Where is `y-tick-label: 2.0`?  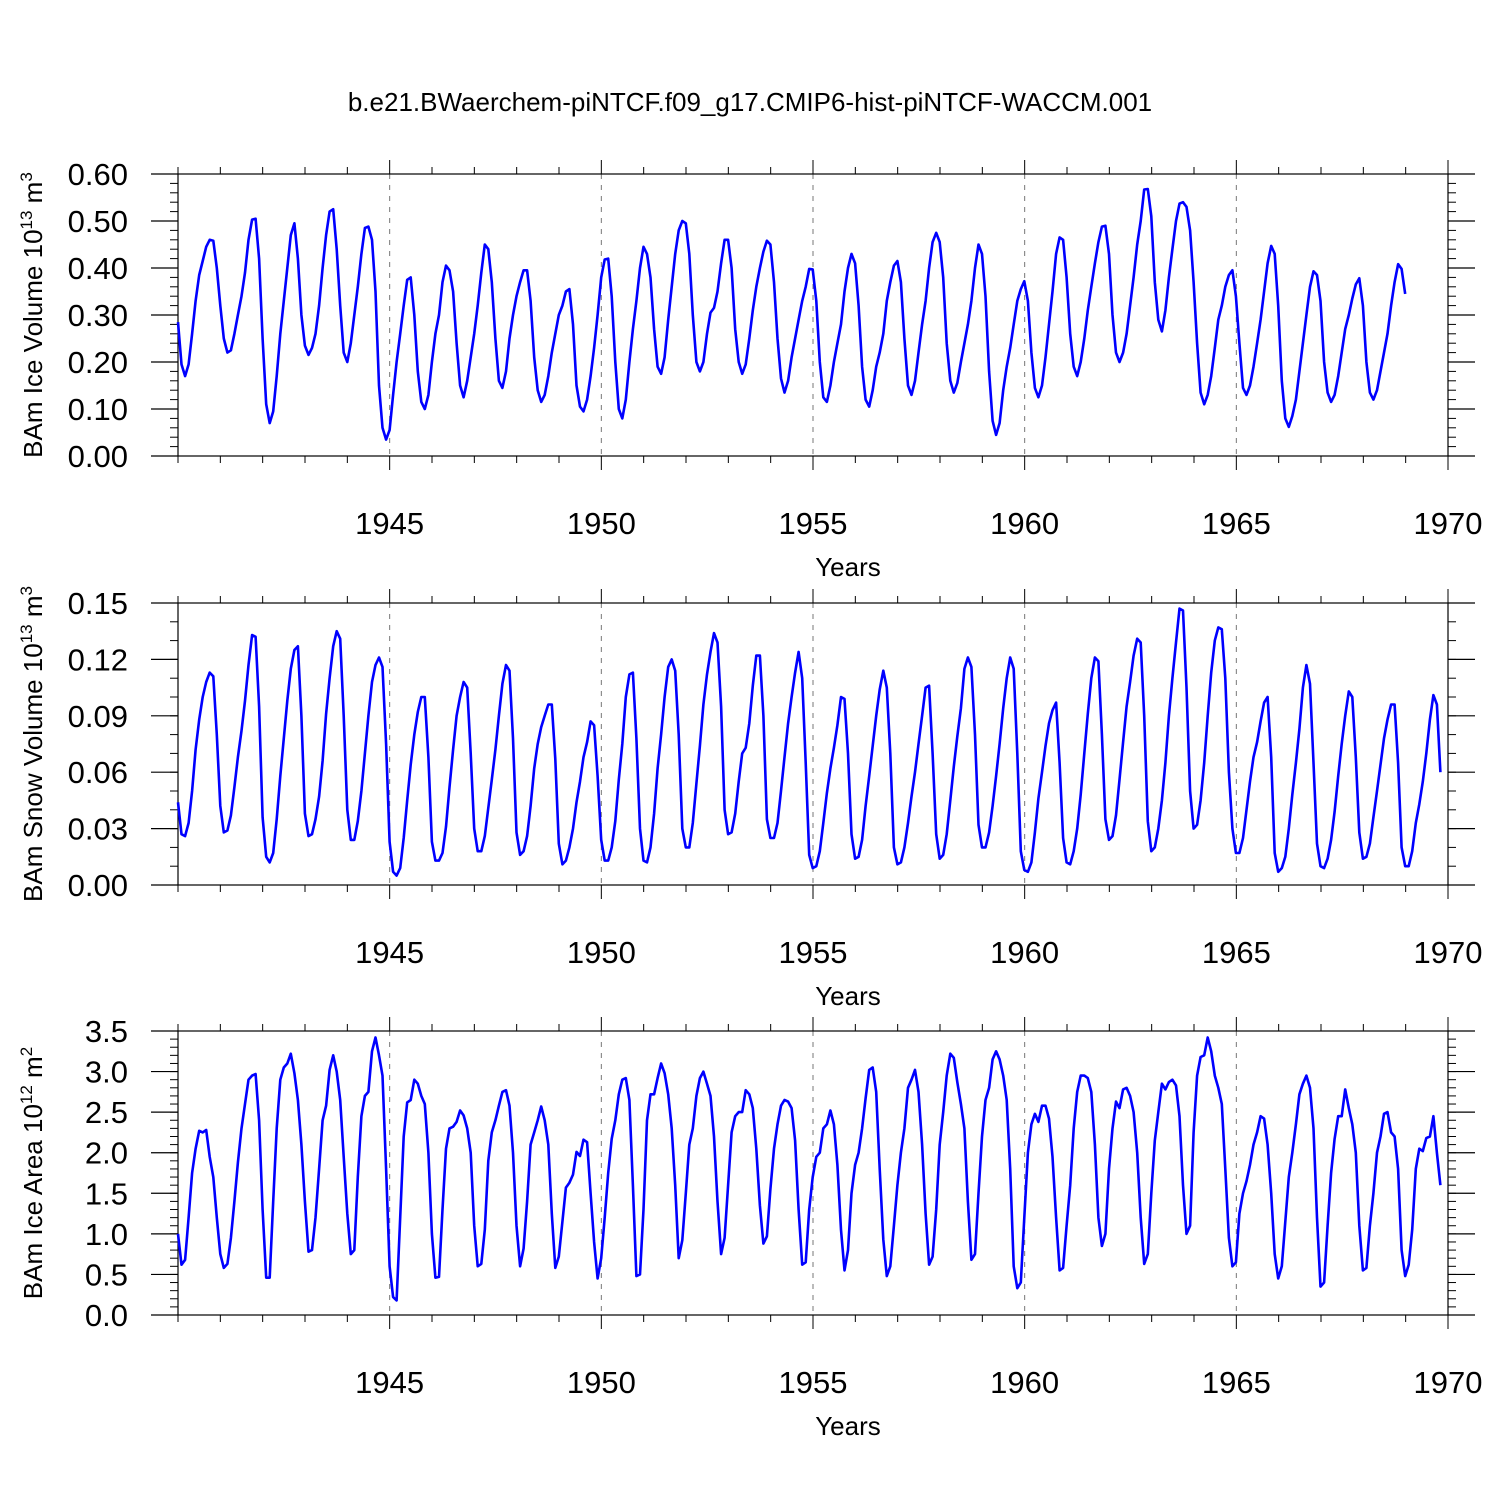
y-tick-label: 2.0 is located at coordinates (106, 1153).